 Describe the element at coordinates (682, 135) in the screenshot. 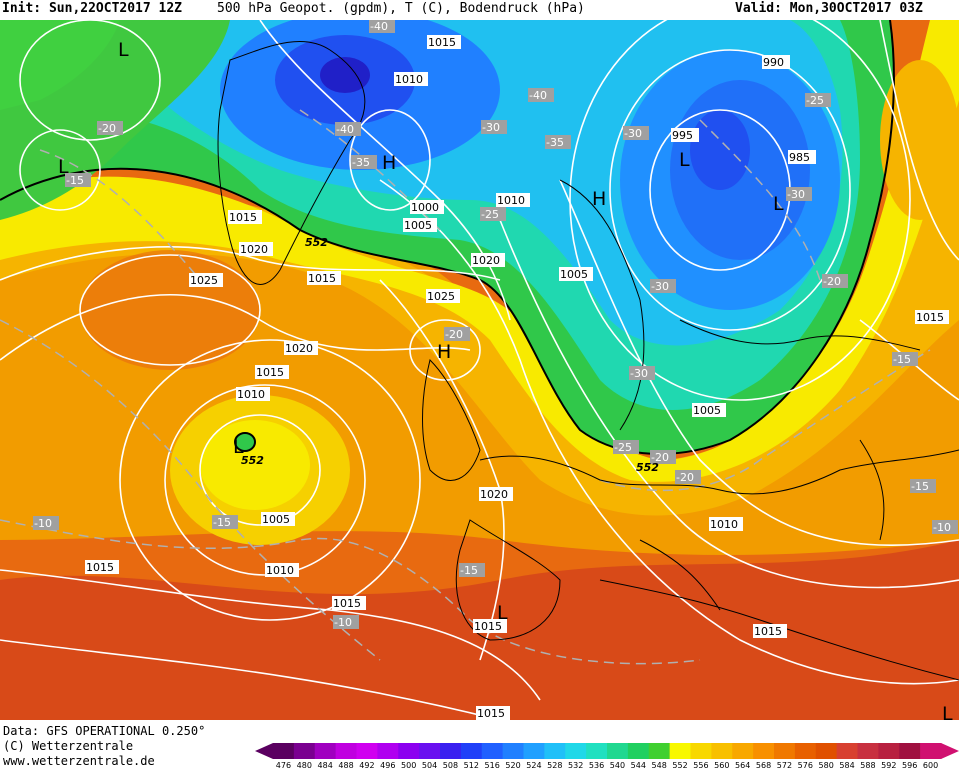

I see `isobar-label: 995` at that location.